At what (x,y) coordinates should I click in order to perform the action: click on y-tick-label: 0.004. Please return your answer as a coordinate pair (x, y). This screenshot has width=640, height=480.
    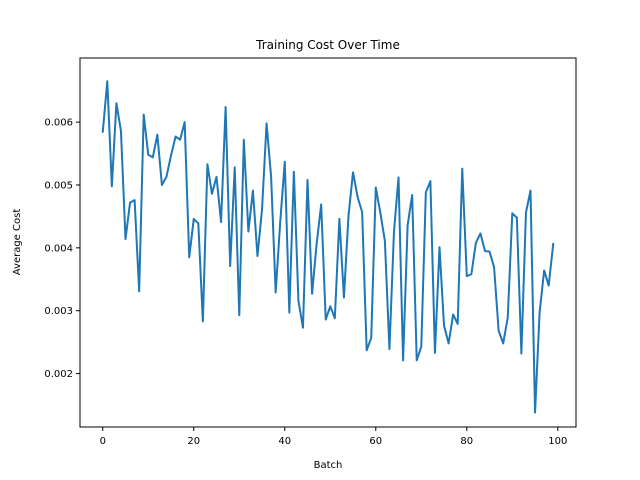
    Looking at the image, I should click on (58, 248).